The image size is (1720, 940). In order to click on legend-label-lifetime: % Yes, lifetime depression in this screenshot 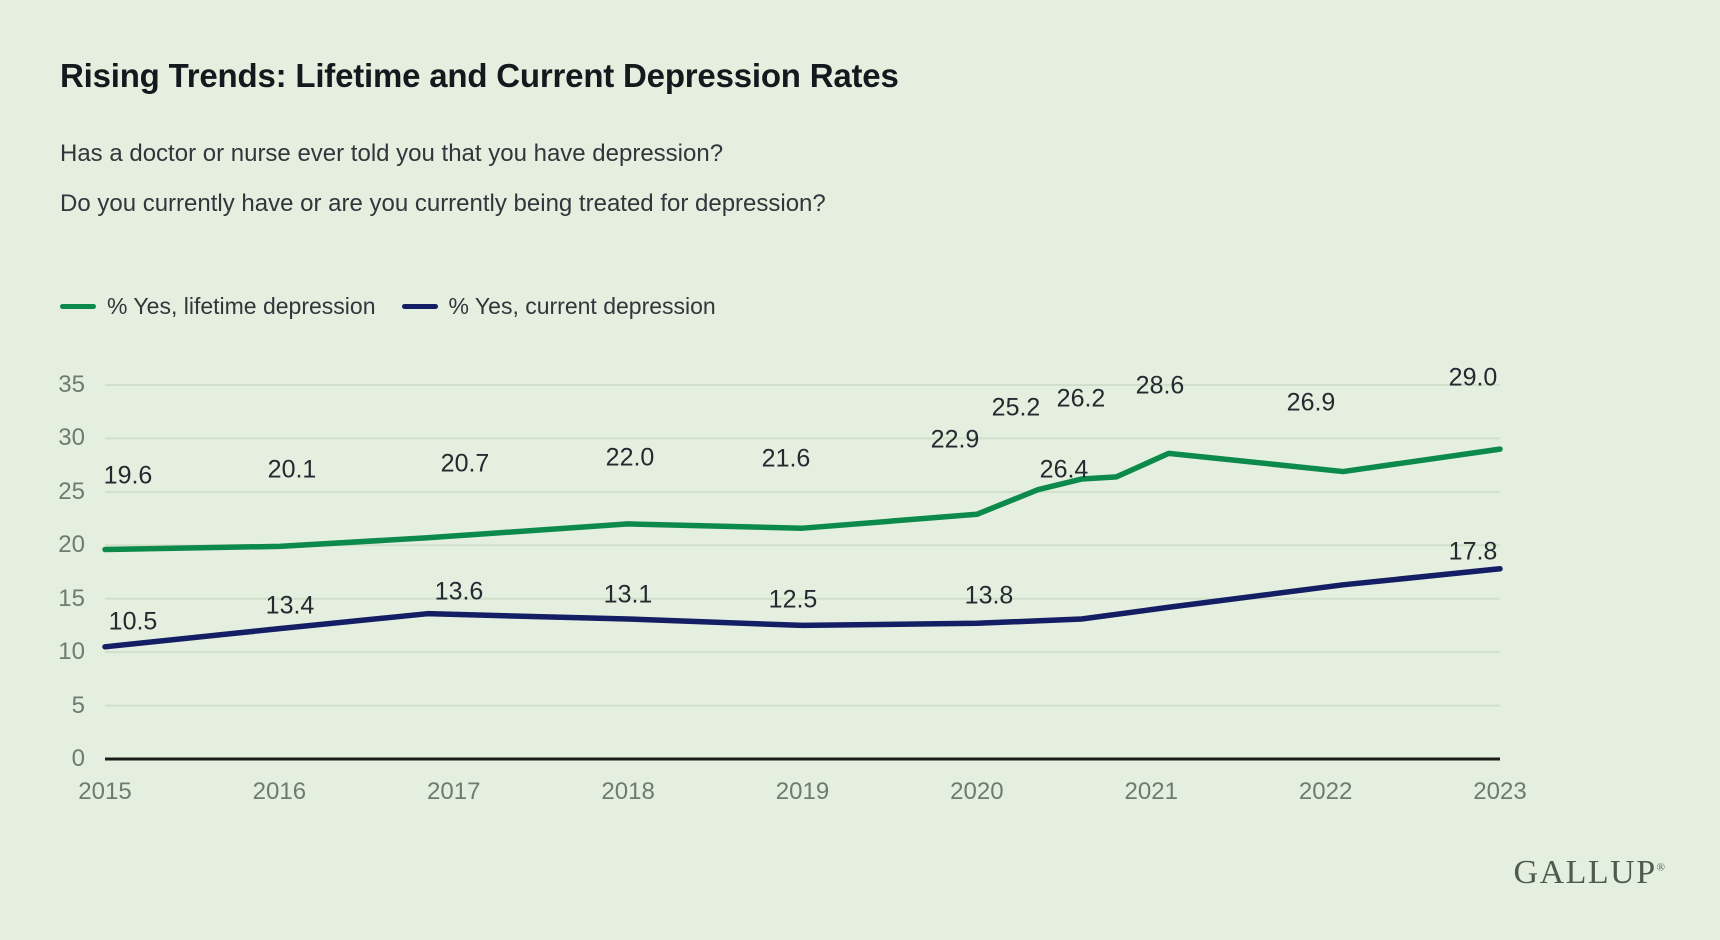, I will do `click(241, 306)`.